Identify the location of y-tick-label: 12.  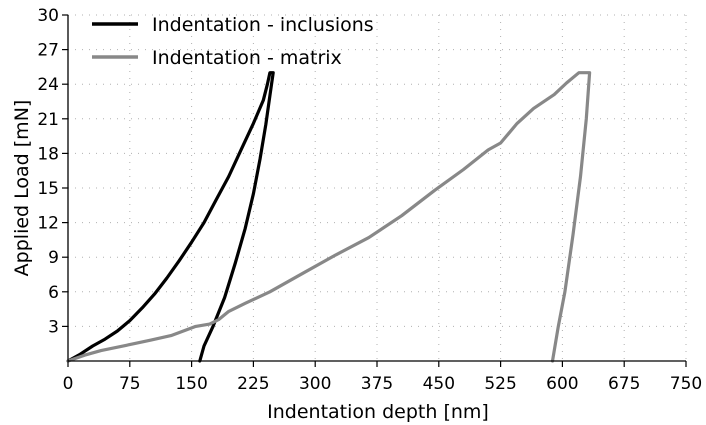
(48, 224).